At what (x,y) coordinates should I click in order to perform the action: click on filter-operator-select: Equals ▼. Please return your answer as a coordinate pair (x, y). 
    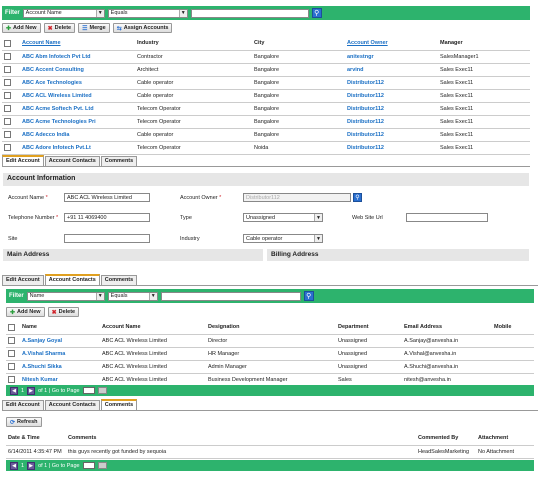
    Looking at the image, I should click on (147, 13).